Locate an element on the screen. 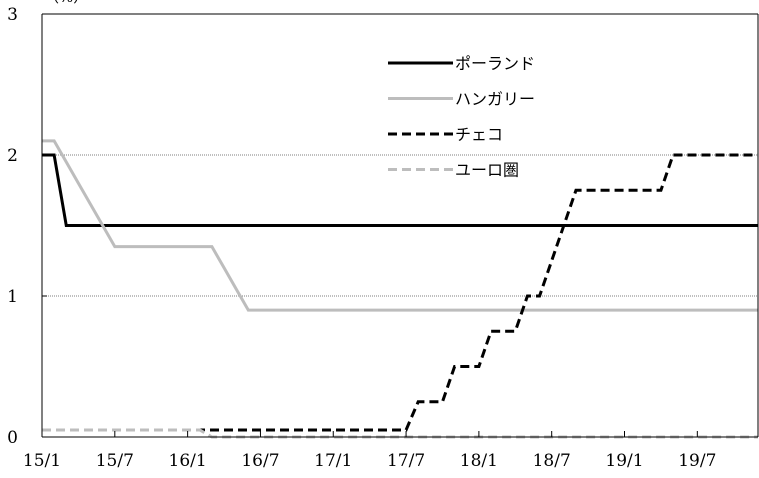 The height and width of the screenshot is (478, 759). x-tick-label: 17/1 is located at coordinates (333, 461).